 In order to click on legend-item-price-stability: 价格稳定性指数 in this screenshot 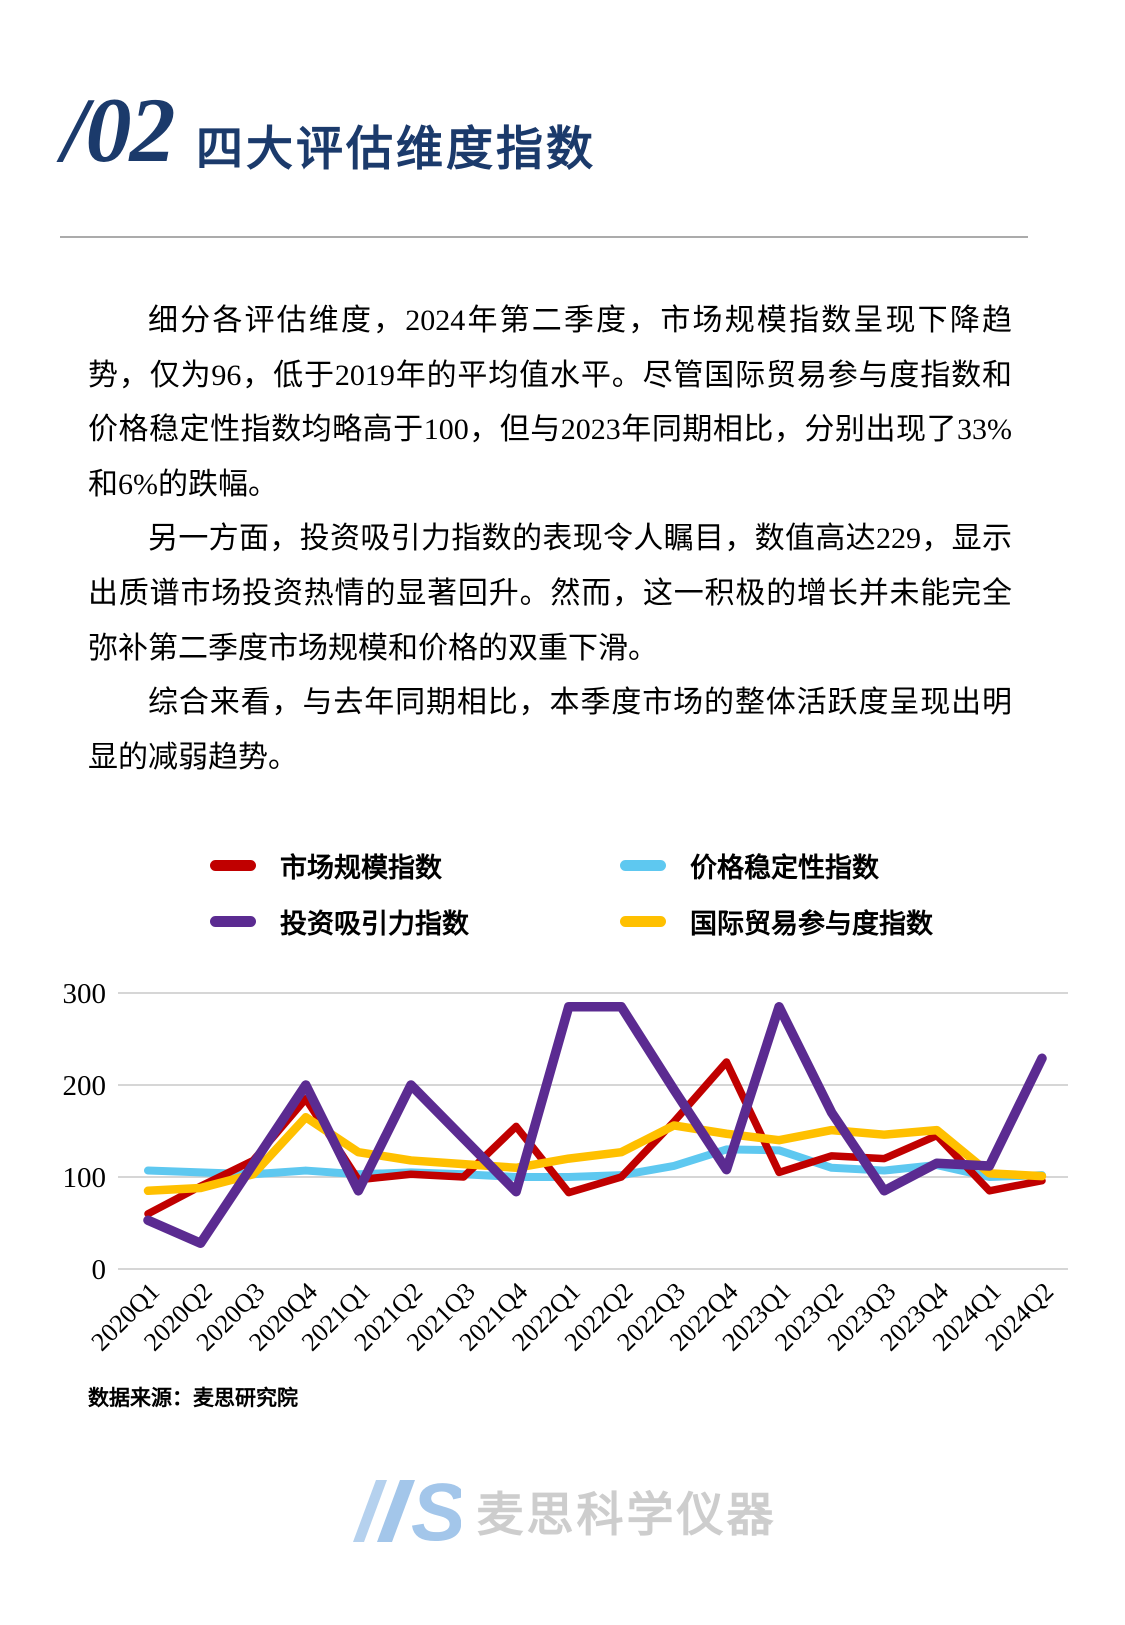, I will do `click(805, 865)`.